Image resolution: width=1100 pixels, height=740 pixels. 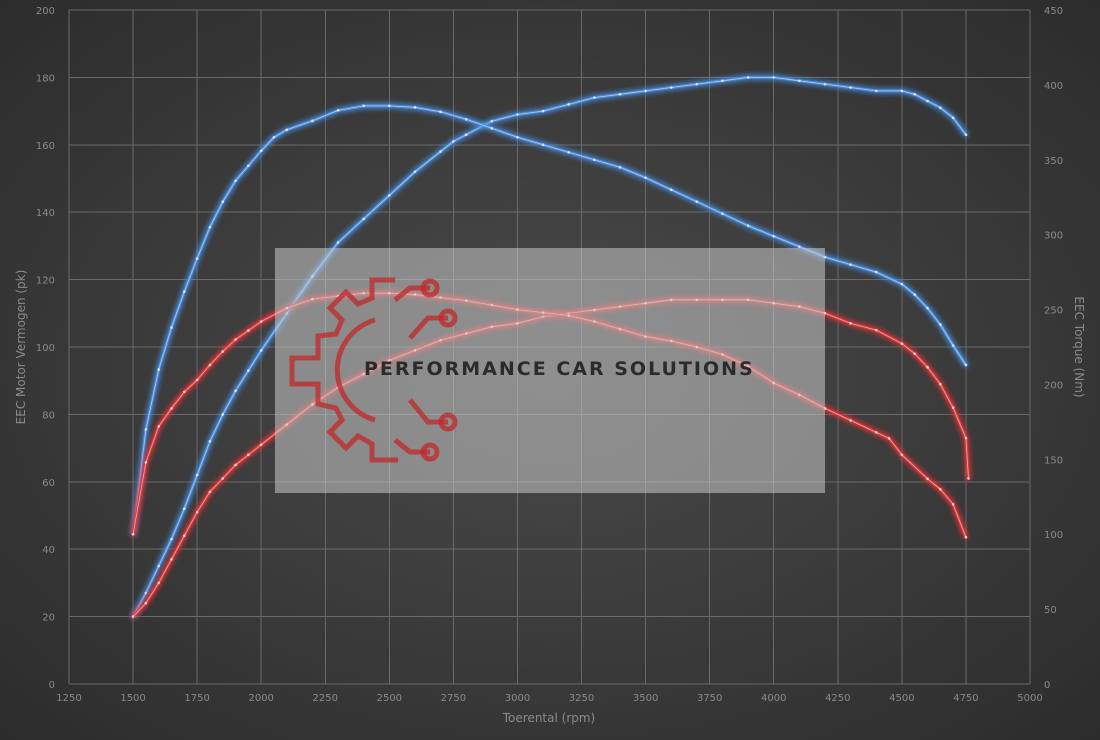 What do you see at coordinates (581, 698) in the screenshot?
I see `x-tick-label: 3250` at bounding box center [581, 698].